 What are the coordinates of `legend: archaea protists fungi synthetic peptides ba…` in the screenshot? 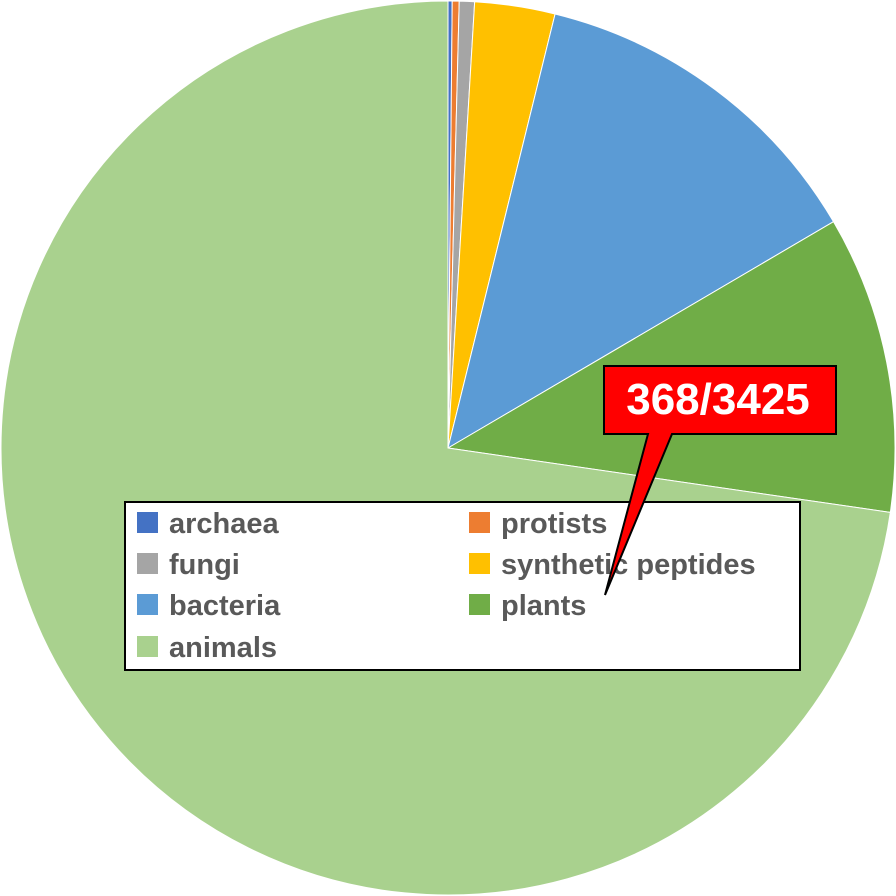 It's located at (462, 586).